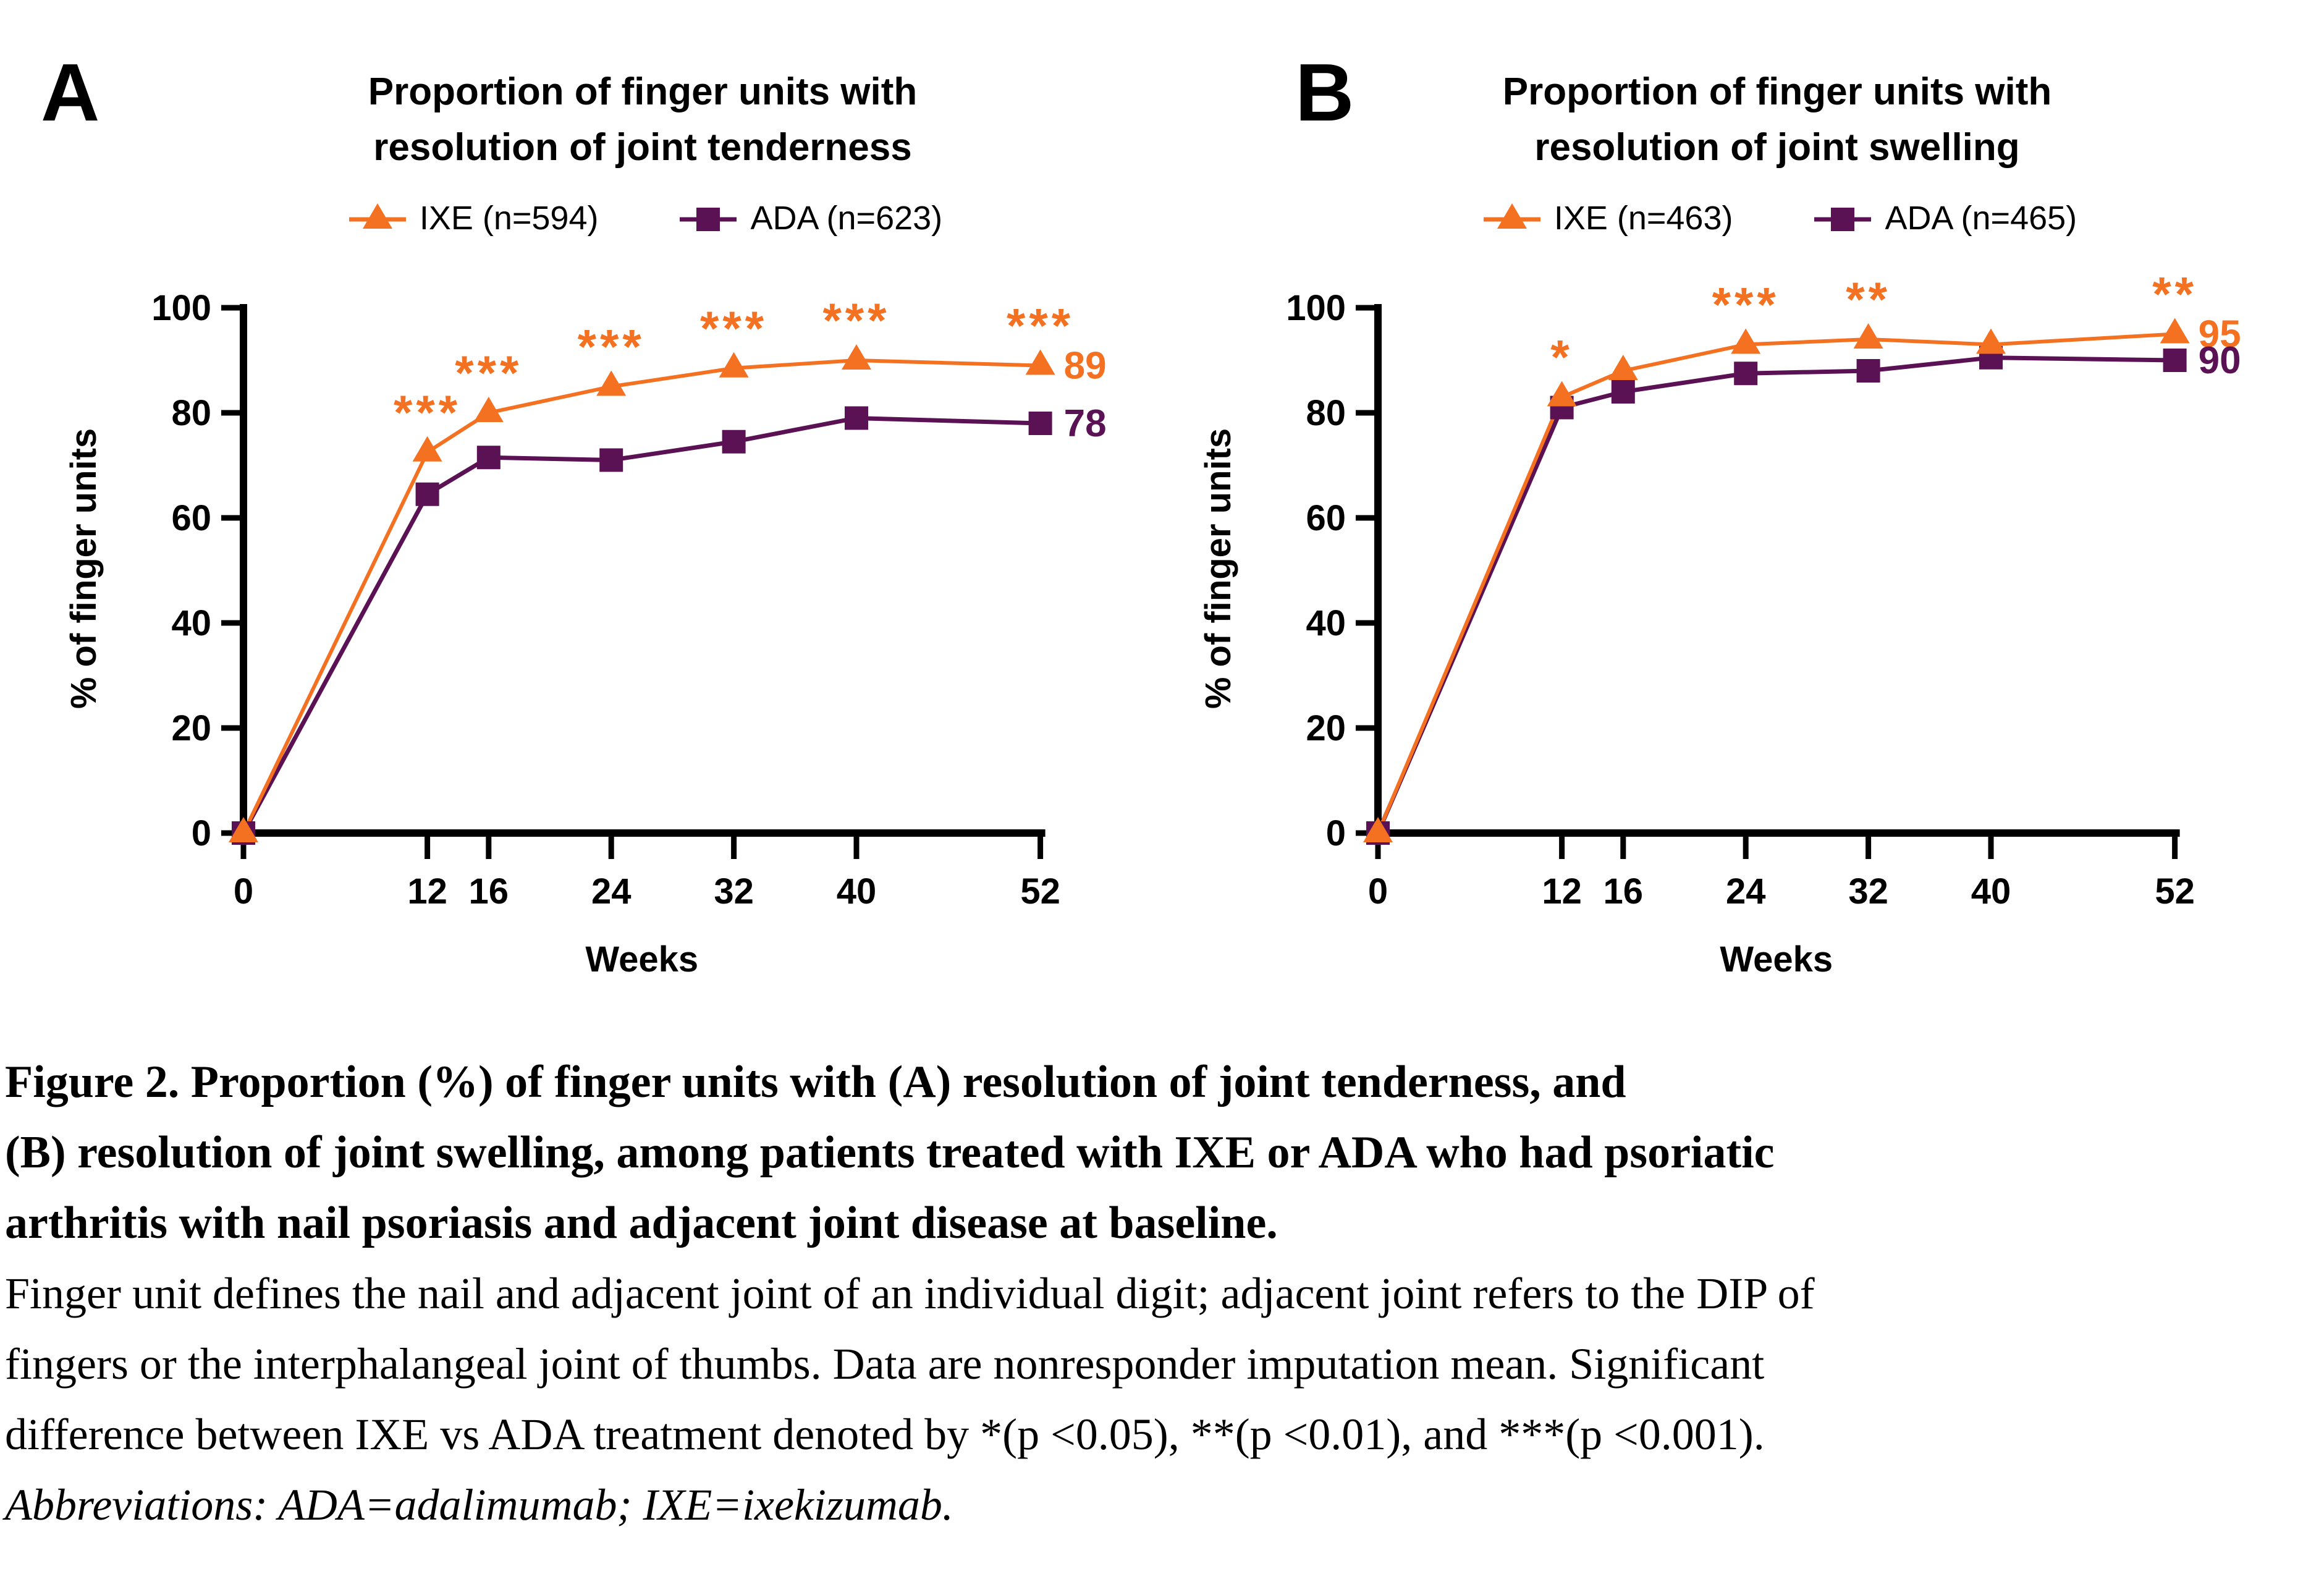  I want to click on legend-item-ixe: IXE (n=463), so click(1607, 218).